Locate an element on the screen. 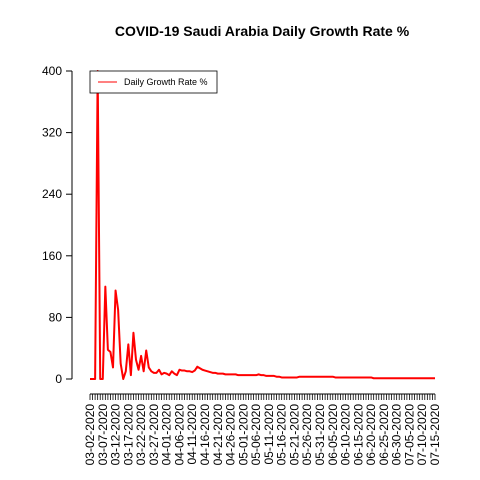 Image resolution: width=480 pixels, height=480 pixels. x-tick-label: 04-11-2020 is located at coordinates (192, 434).